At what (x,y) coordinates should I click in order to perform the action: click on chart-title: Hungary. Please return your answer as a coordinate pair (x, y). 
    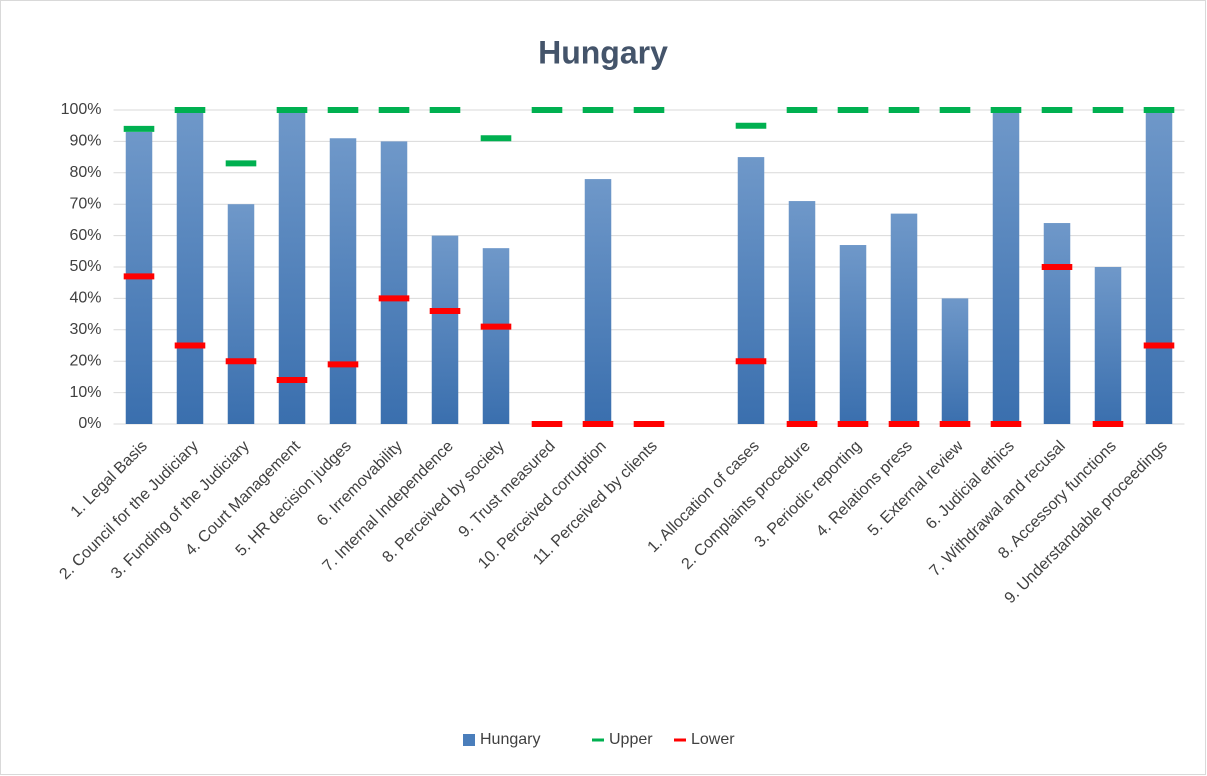
    Looking at the image, I should click on (603, 52).